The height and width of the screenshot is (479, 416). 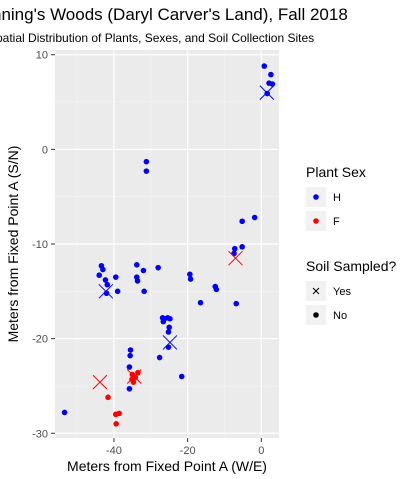 What do you see at coordinates (45, 150) in the screenshot?
I see `y-tick-label: 0` at bounding box center [45, 150].